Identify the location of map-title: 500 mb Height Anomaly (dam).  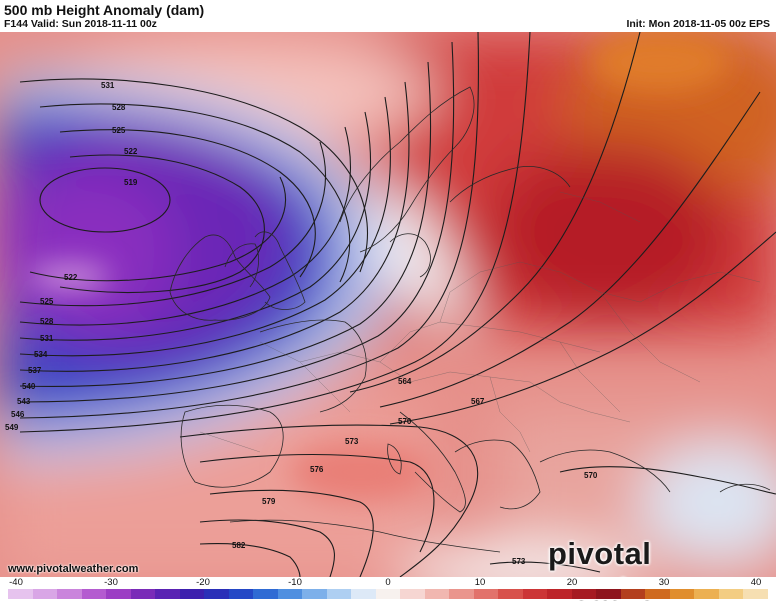
(104, 10).